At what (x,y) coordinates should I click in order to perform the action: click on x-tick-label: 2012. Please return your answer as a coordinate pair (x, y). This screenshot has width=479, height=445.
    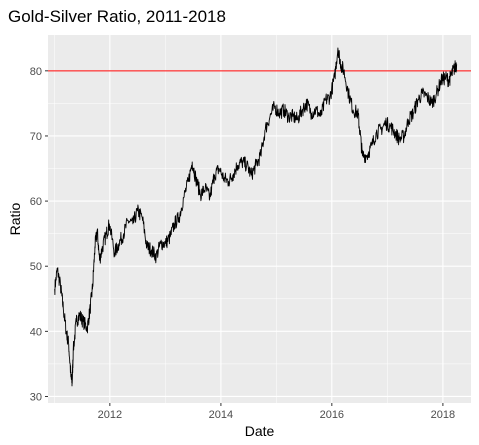
    Looking at the image, I should click on (110, 415).